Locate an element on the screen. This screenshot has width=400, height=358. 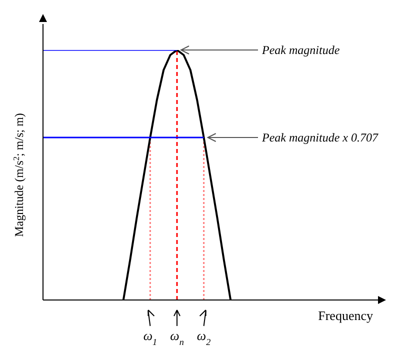
x-tick-label: ω$_{n}$ is located at coordinates (177, 337).